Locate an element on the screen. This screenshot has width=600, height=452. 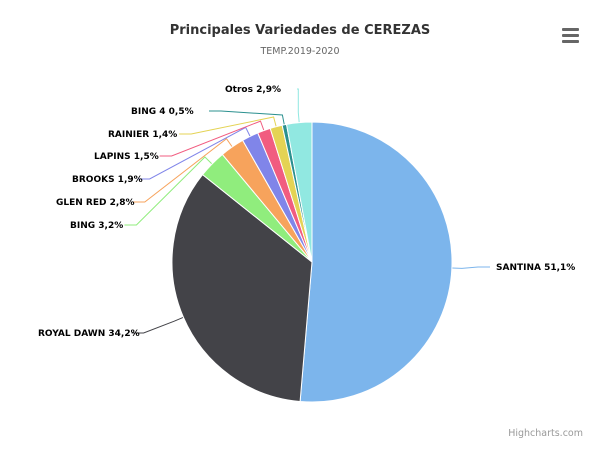
data-label-bing-4: BING 4 0,5% is located at coordinates (162, 112).